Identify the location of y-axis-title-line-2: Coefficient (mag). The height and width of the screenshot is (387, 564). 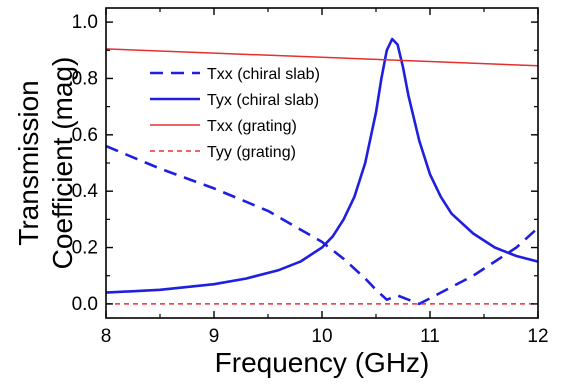
(62, 163).